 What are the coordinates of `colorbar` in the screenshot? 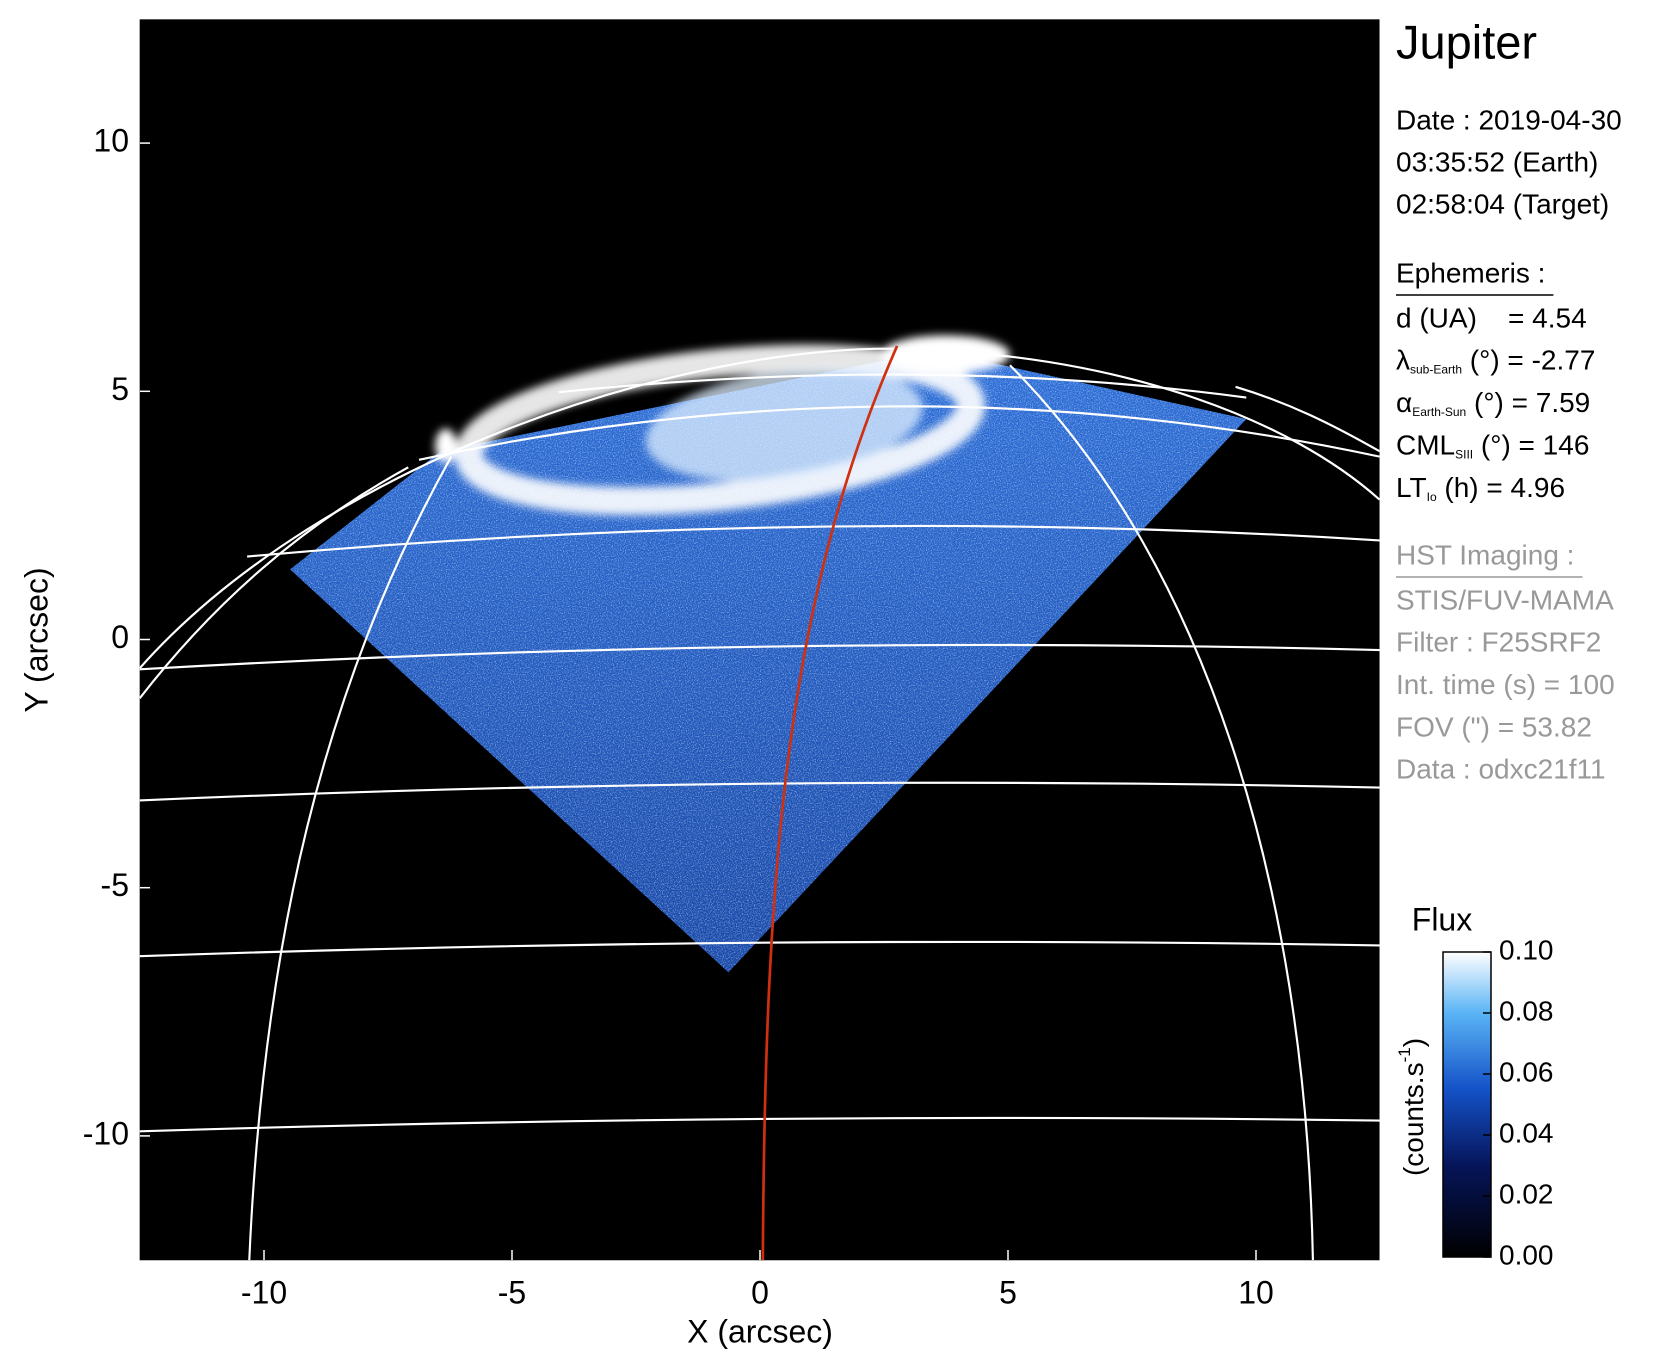 It's located at (1467, 1104).